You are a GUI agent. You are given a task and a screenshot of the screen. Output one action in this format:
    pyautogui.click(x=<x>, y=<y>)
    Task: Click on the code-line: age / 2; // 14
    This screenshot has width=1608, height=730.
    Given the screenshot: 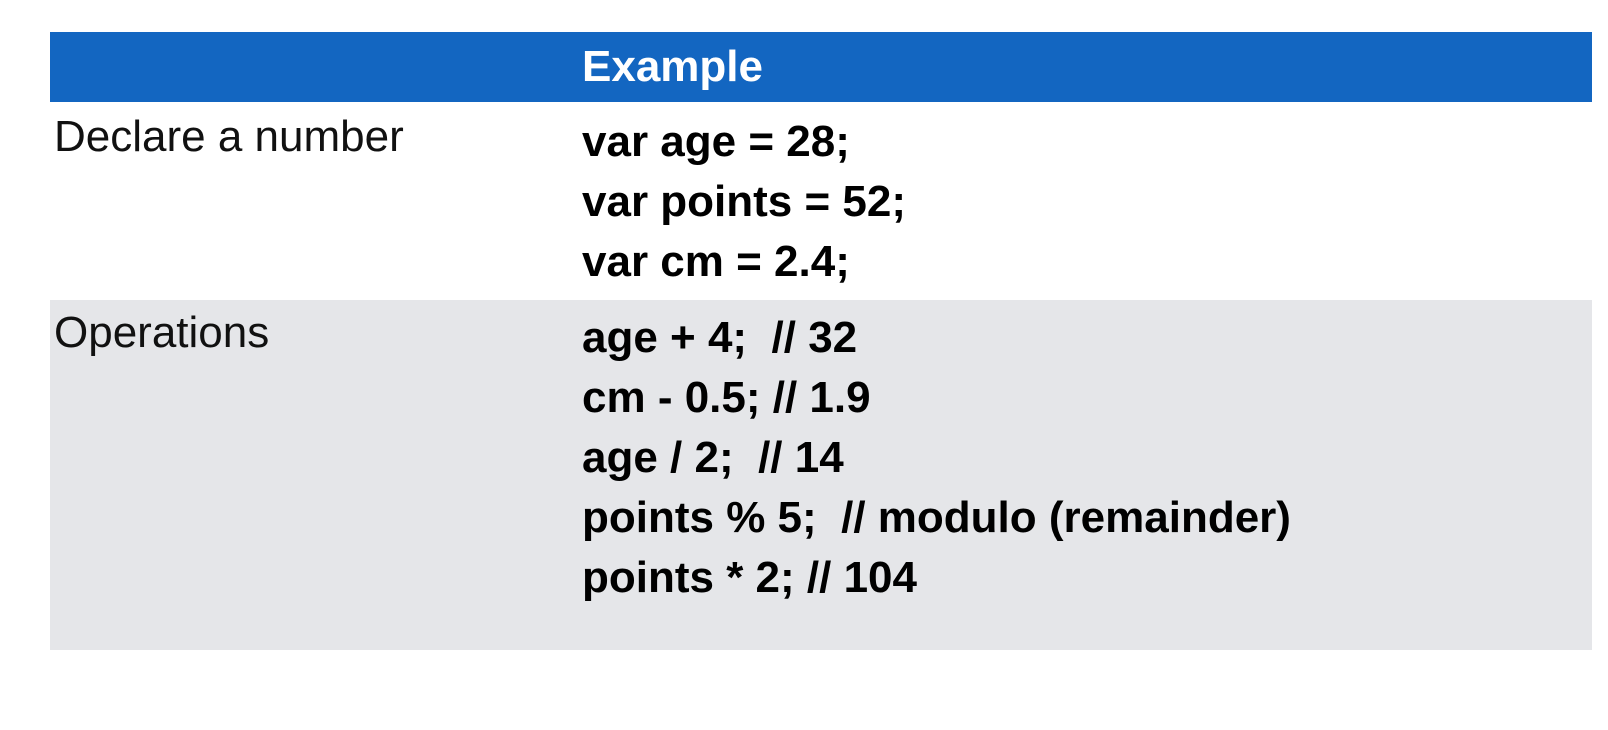 What is the action you would take?
    pyautogui.click(x=713, y=457)
    